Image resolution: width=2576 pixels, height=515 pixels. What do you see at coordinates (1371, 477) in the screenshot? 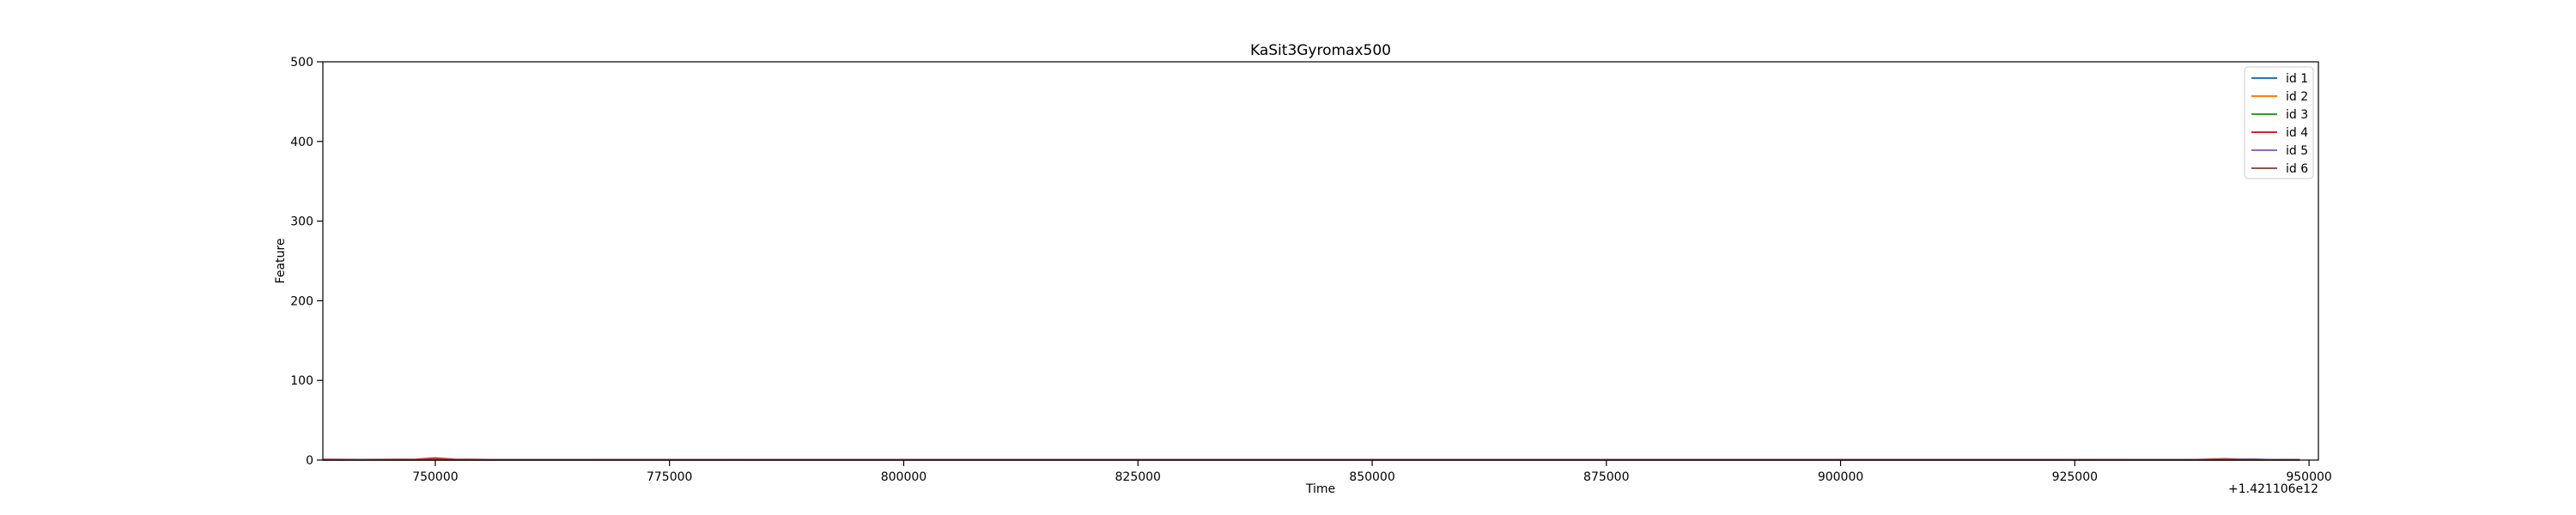
I see `x-tick-label: 850000` at bounding box center [1371, 477].